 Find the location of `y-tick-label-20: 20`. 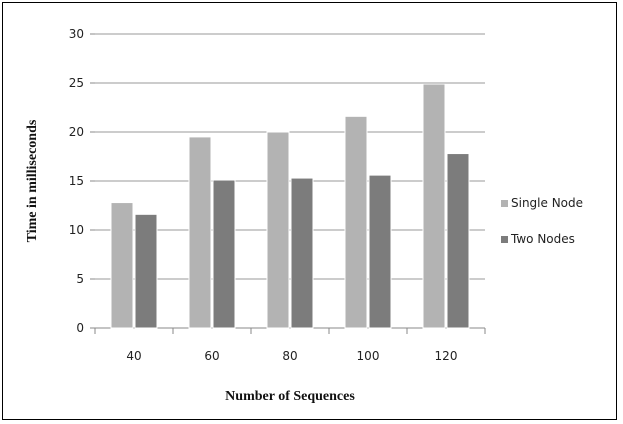

y-tick-label-20: 20 is located at coordinates (76, 132).